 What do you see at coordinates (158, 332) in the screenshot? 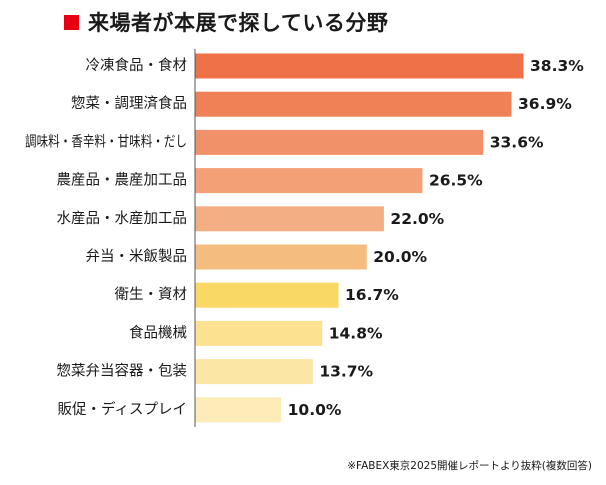
I see `category-label: 食品機械` at bounding box center [158, 332].